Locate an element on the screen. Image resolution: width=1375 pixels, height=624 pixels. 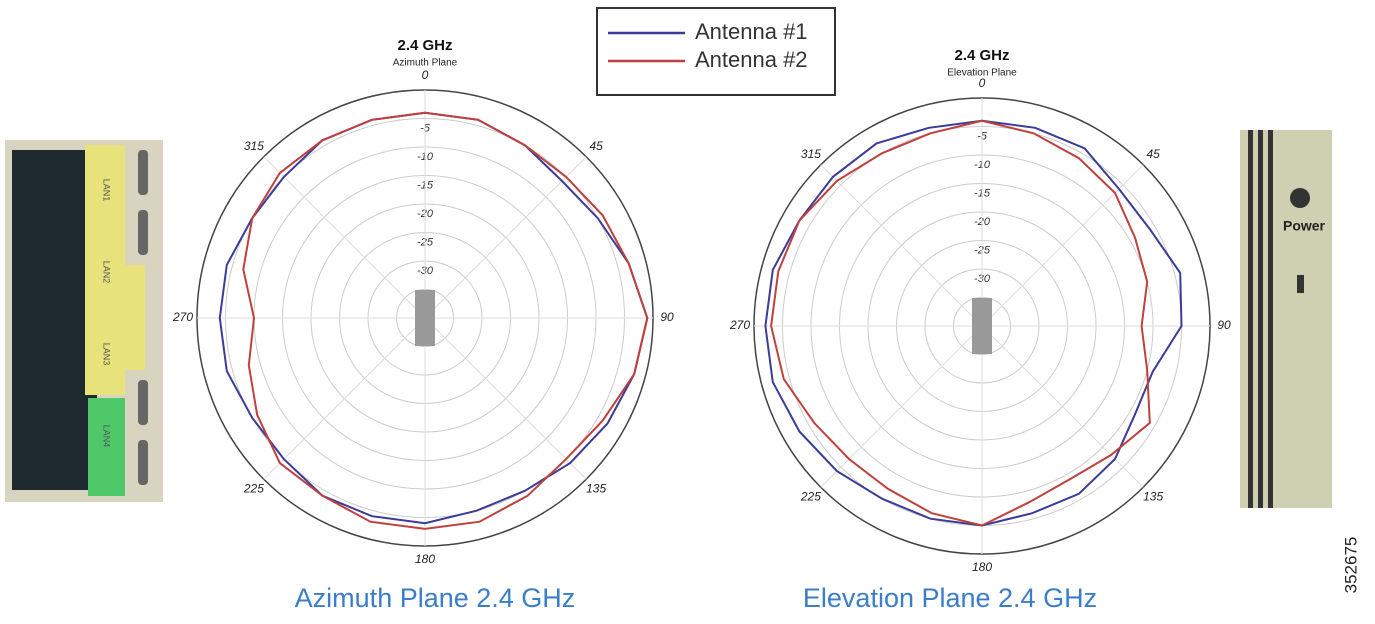
left-photo is located at coordinates (84, 321).